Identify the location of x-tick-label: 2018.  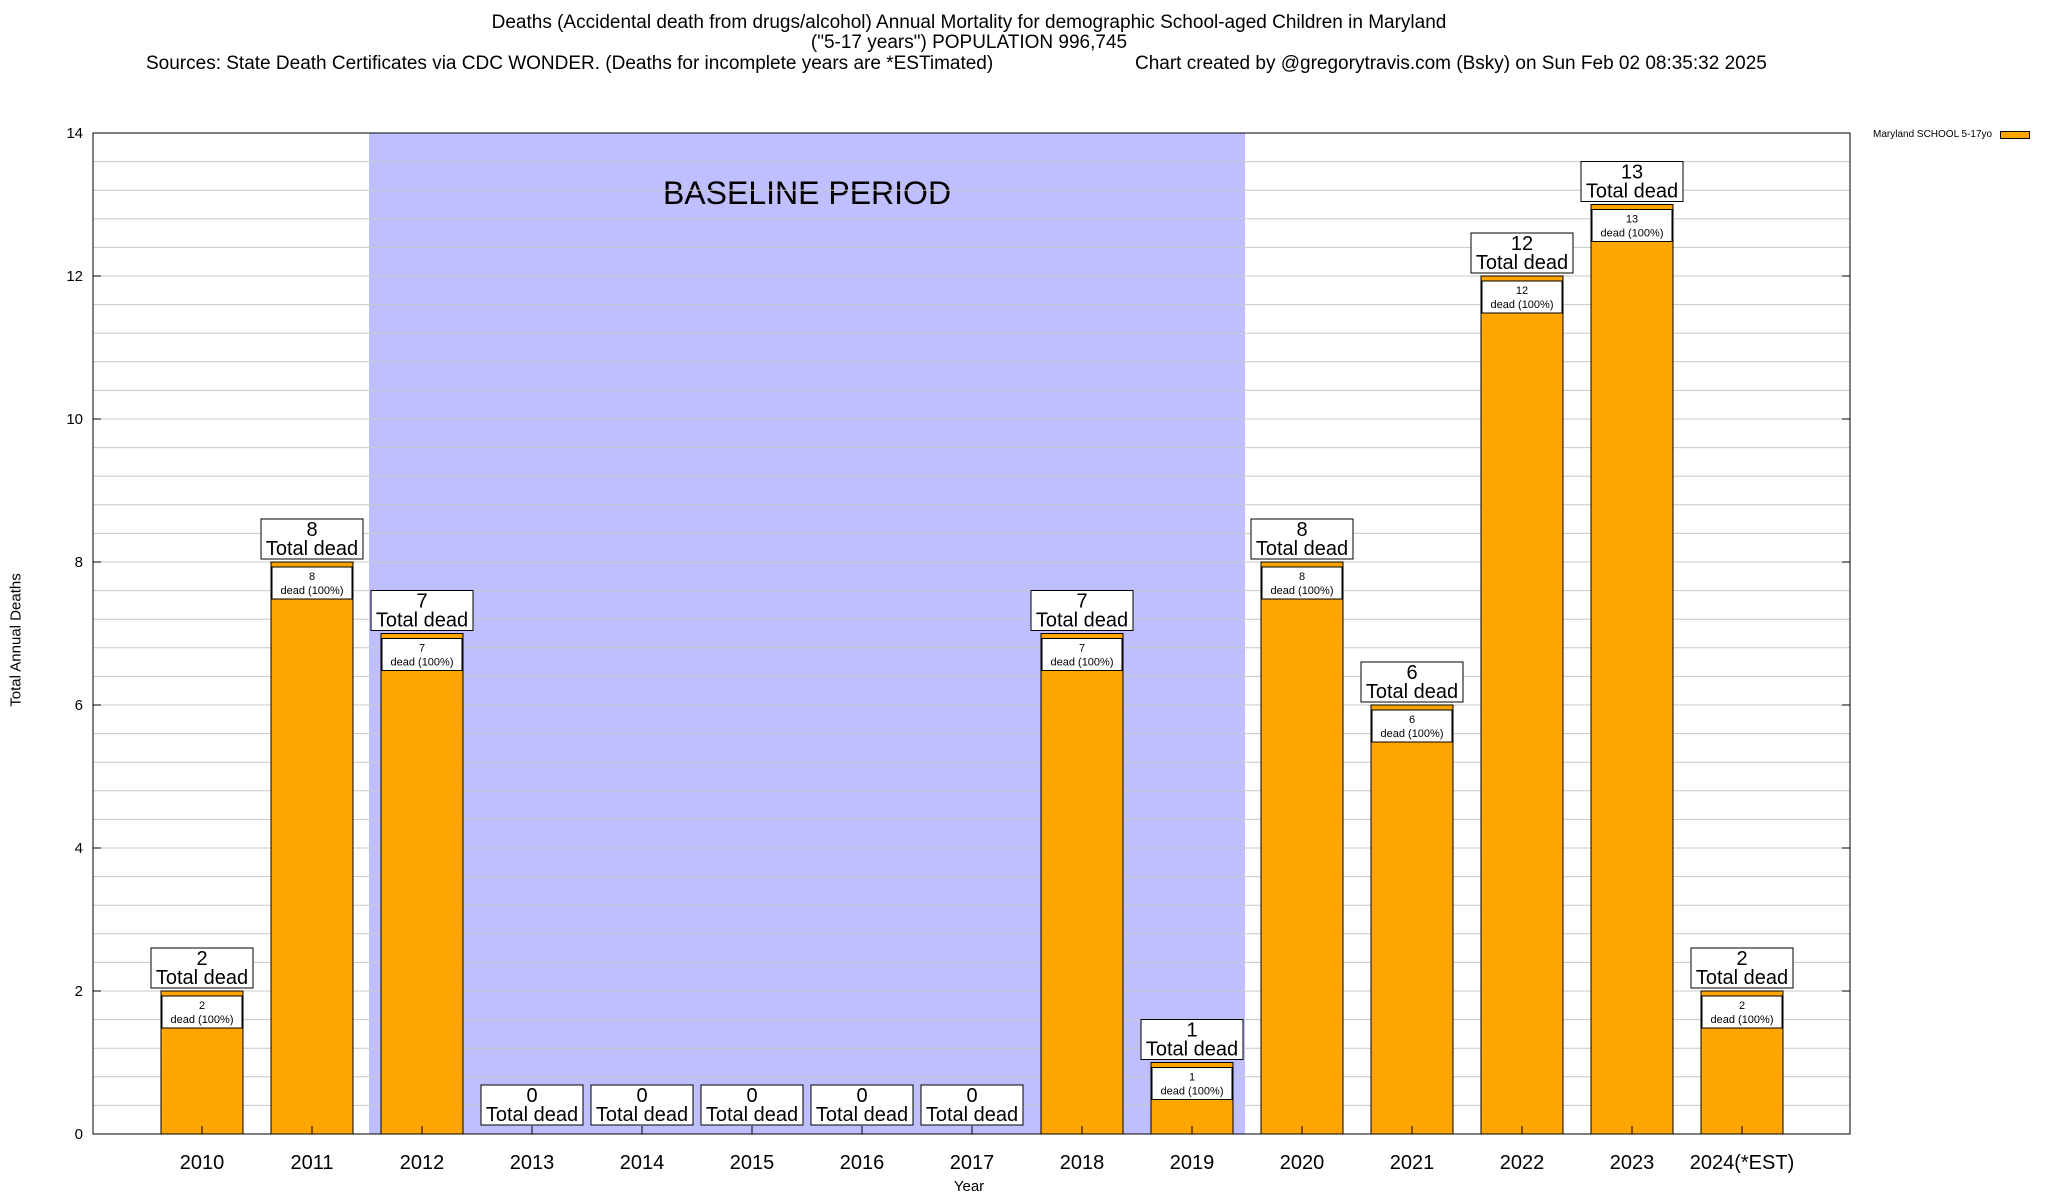
(1082, 1163).